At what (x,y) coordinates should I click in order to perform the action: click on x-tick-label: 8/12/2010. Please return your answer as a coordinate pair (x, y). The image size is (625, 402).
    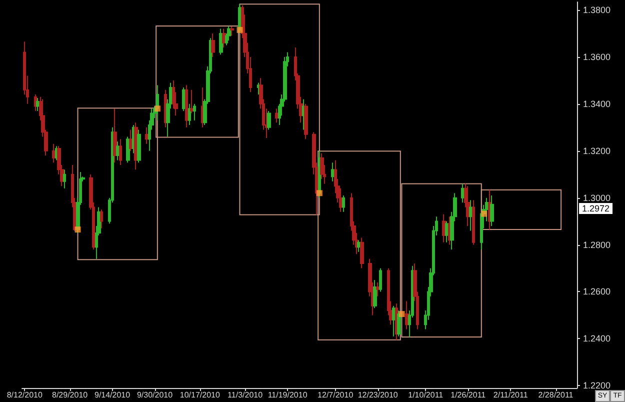
    Looking at the image, I should click on (24, 395).